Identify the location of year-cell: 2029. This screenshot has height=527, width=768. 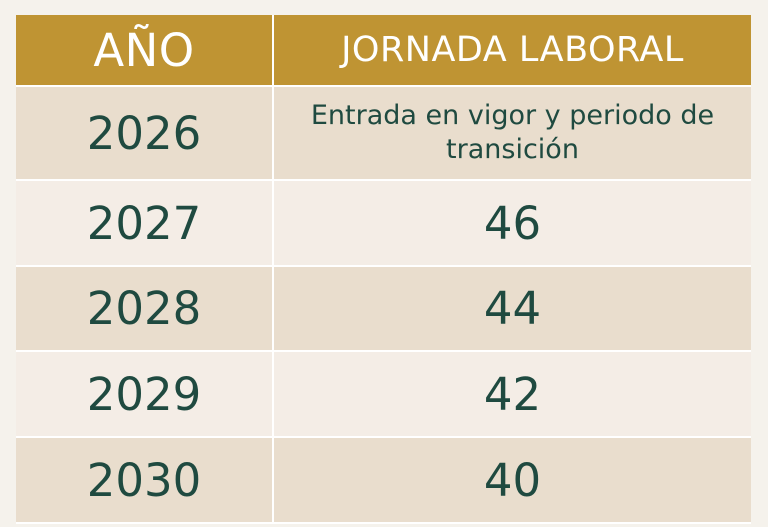
(145, 394).